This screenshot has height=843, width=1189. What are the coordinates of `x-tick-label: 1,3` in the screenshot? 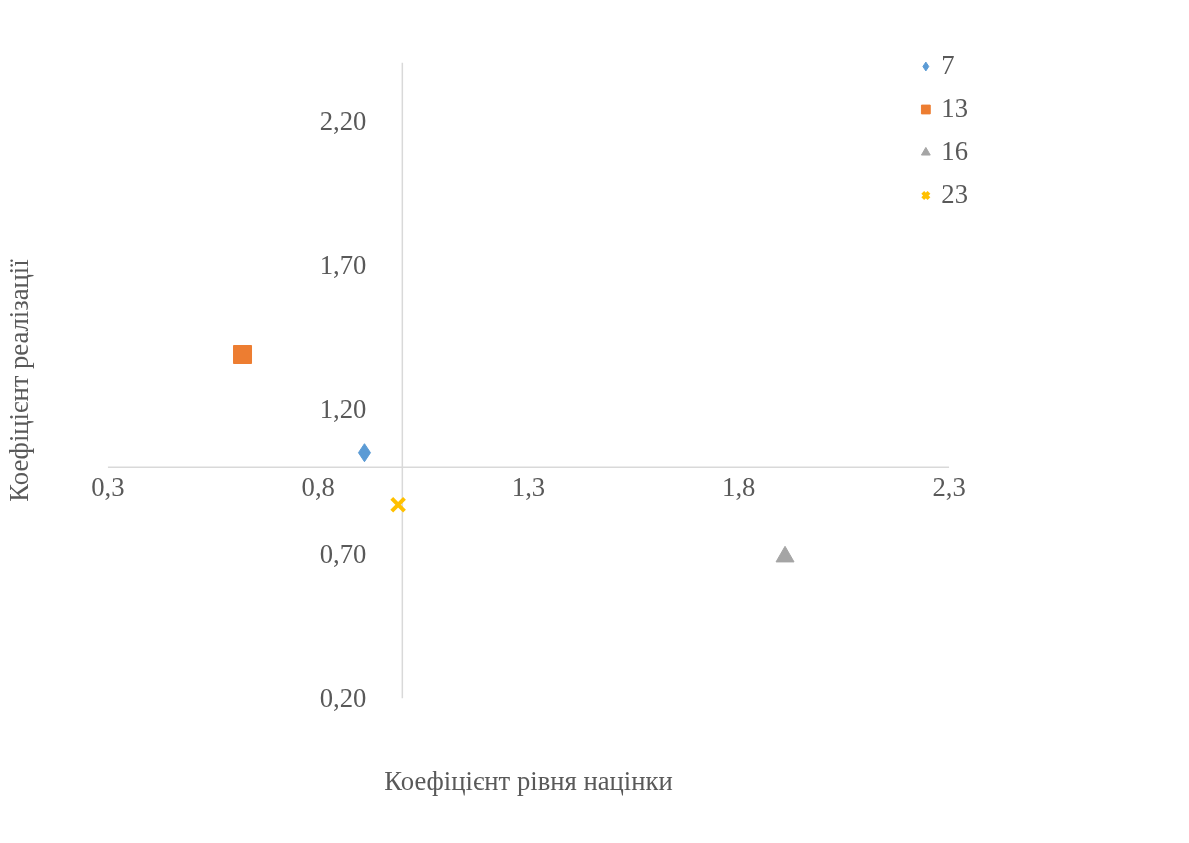 It's located at (528, 487).